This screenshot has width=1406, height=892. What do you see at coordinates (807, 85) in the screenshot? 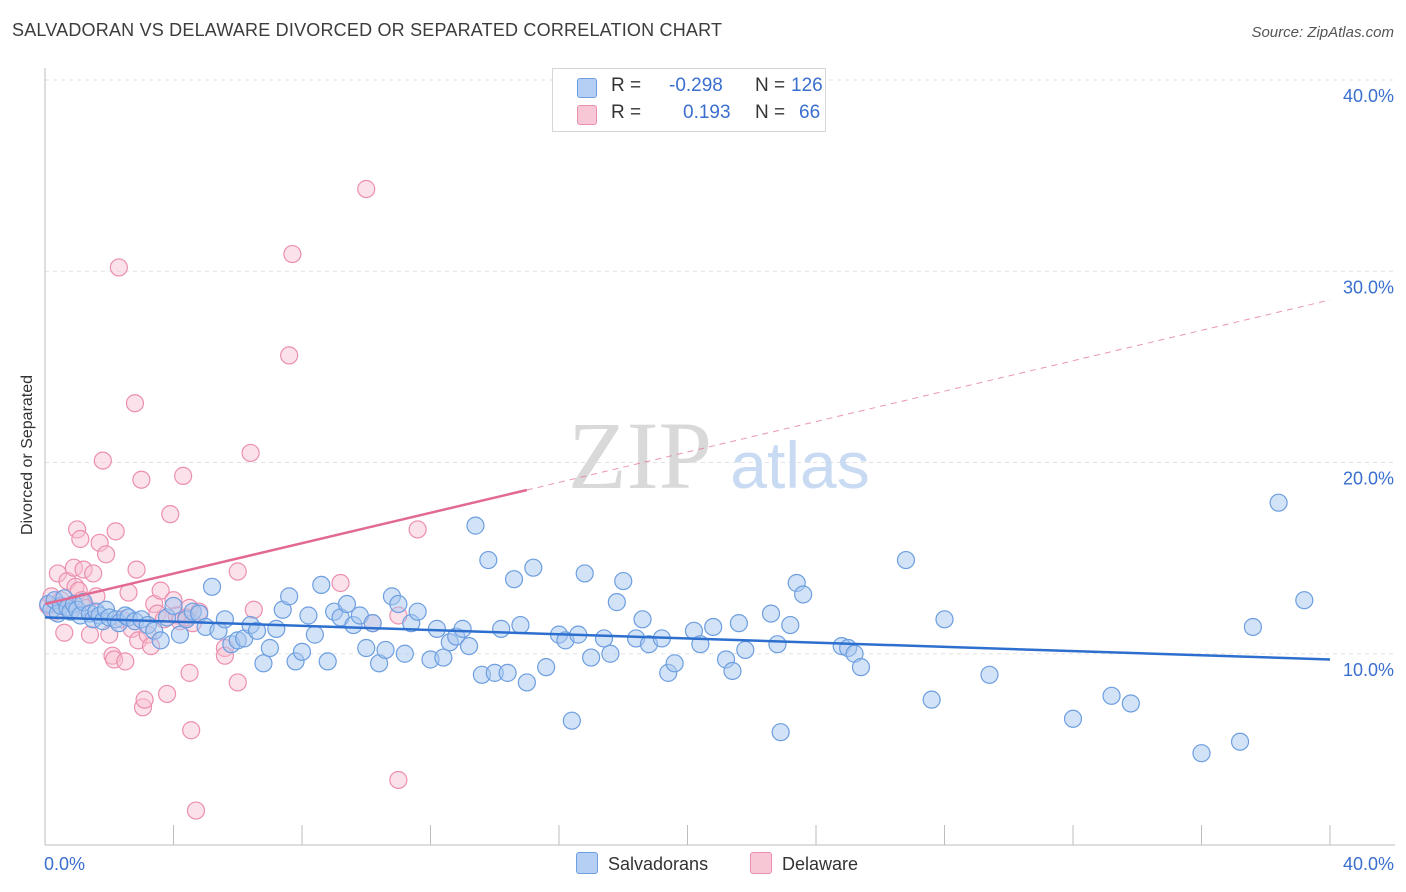
I see `legend-n-value: 126` at bounding box center [807, 85].